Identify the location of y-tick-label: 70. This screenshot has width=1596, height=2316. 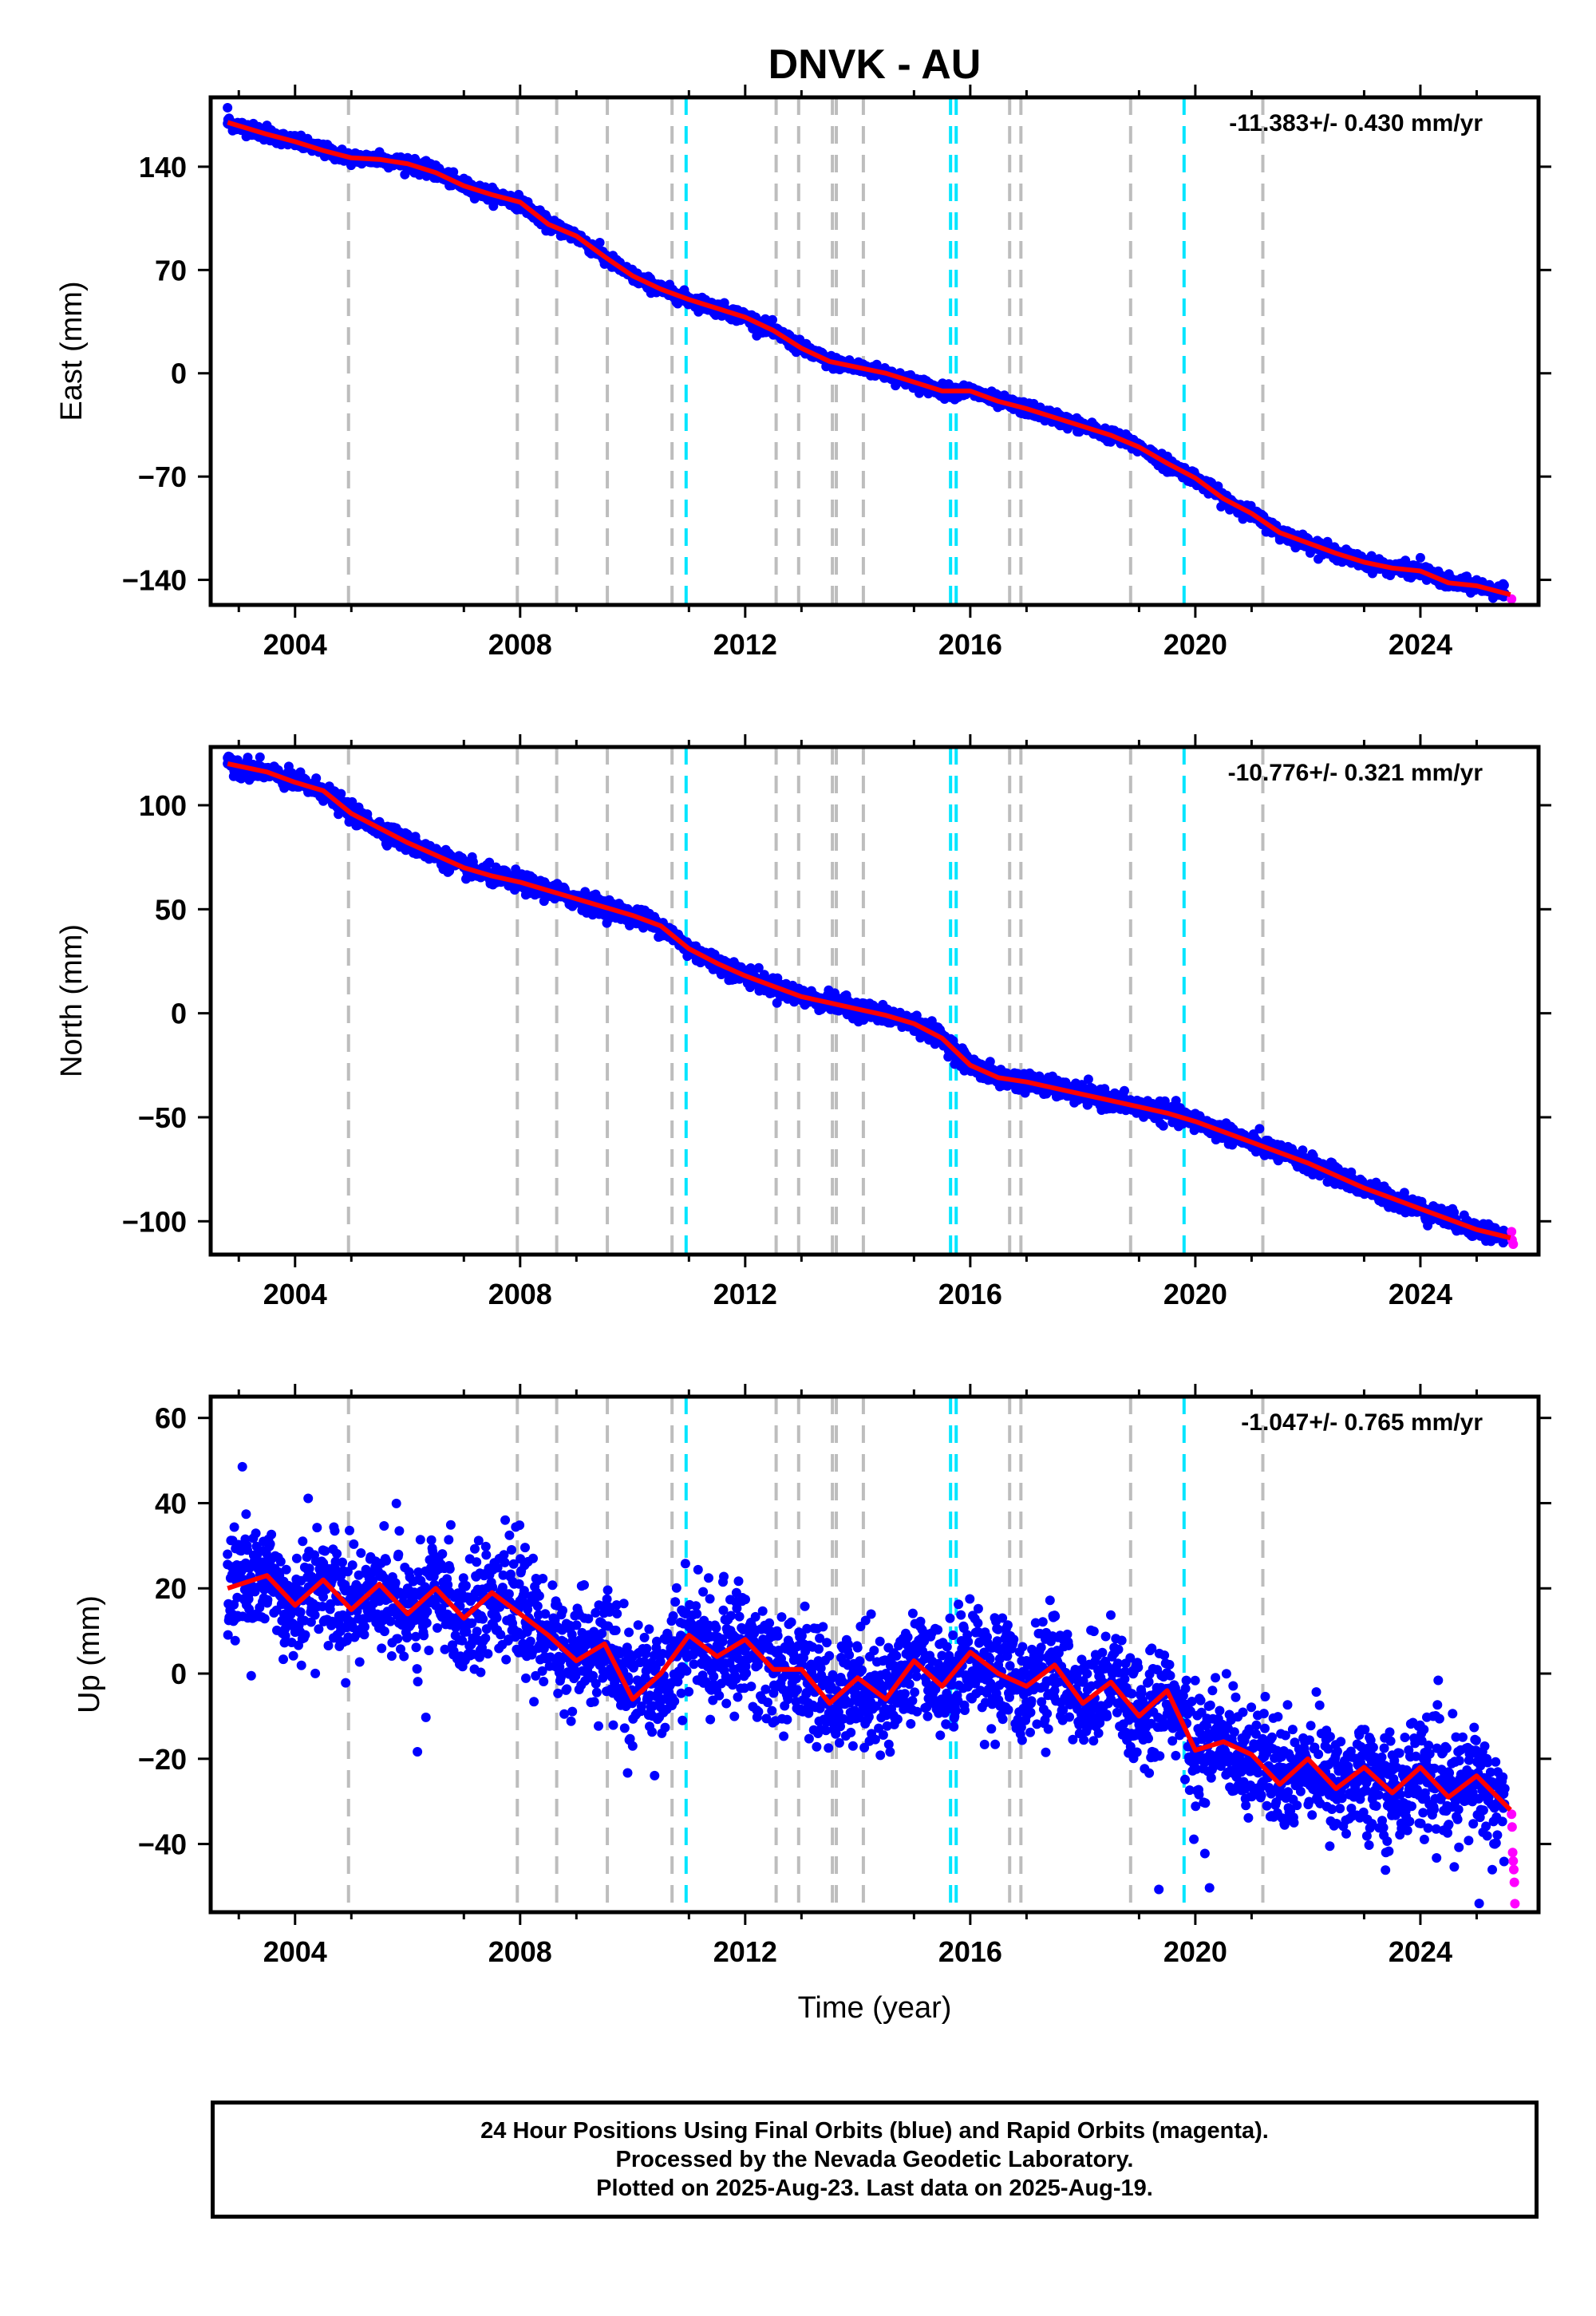
(171, 270).